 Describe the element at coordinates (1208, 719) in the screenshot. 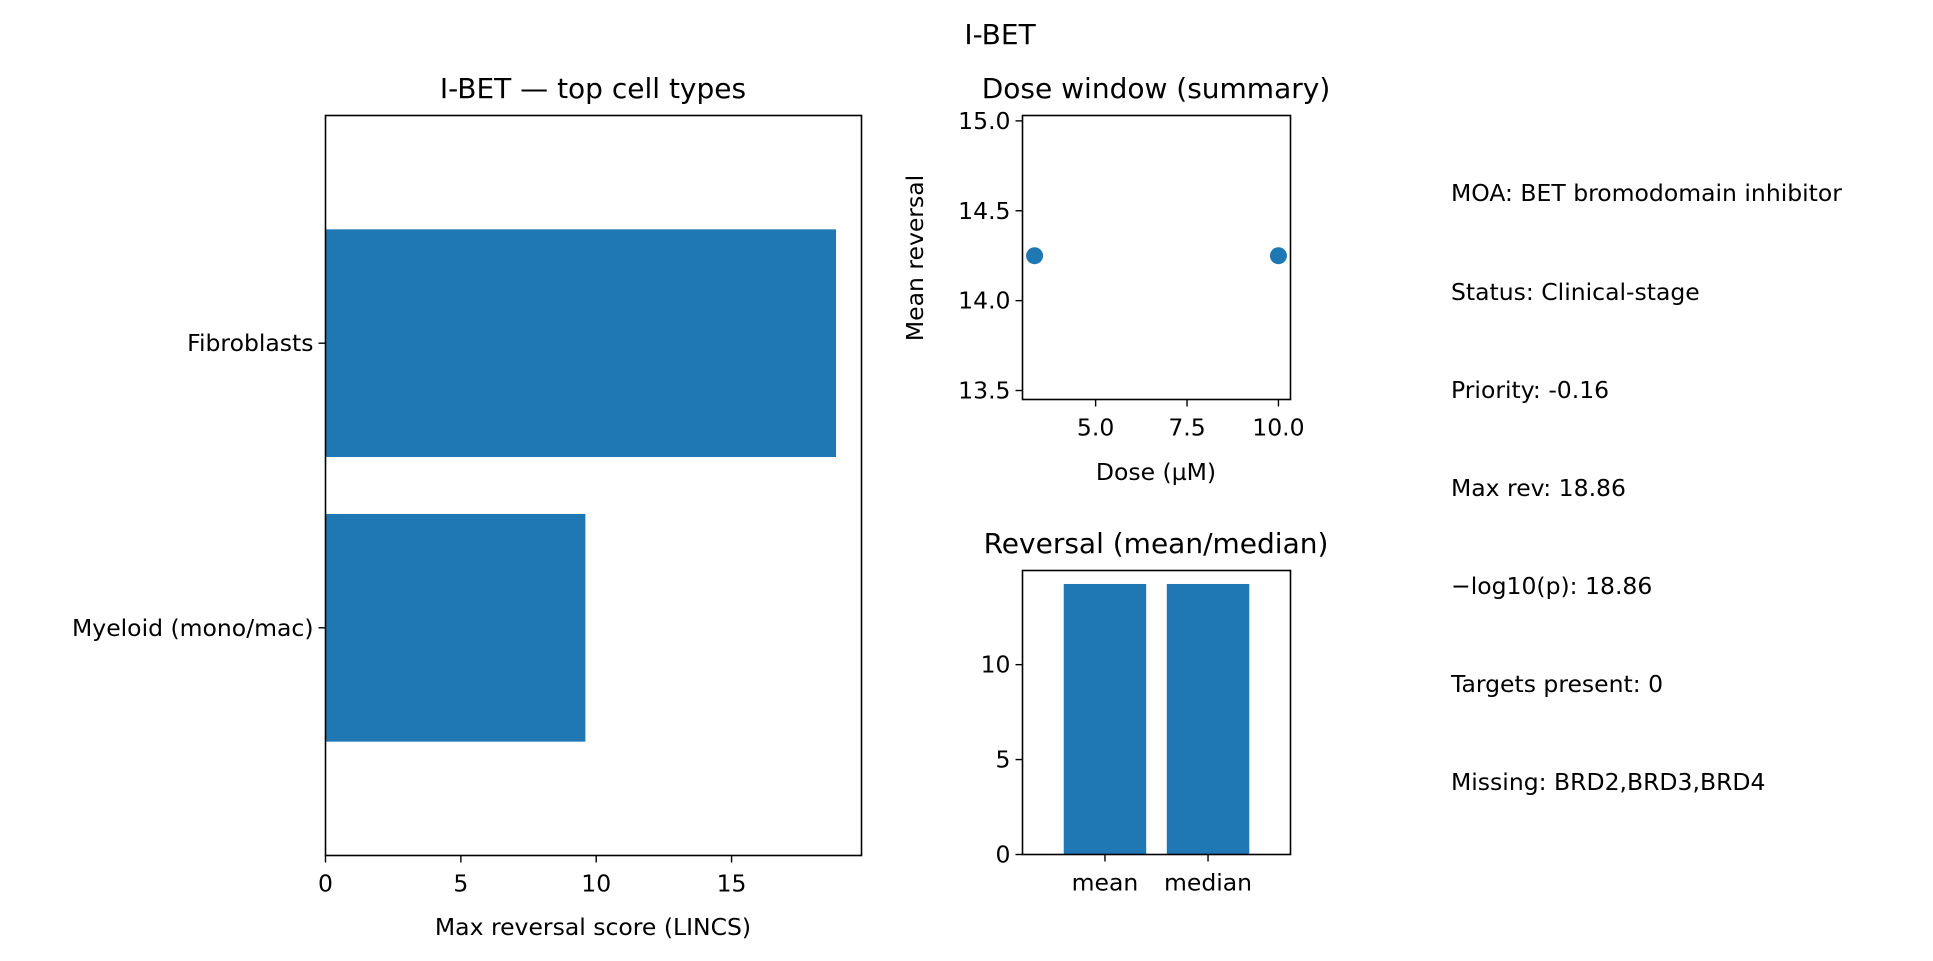

I see `bar-median` at that location.